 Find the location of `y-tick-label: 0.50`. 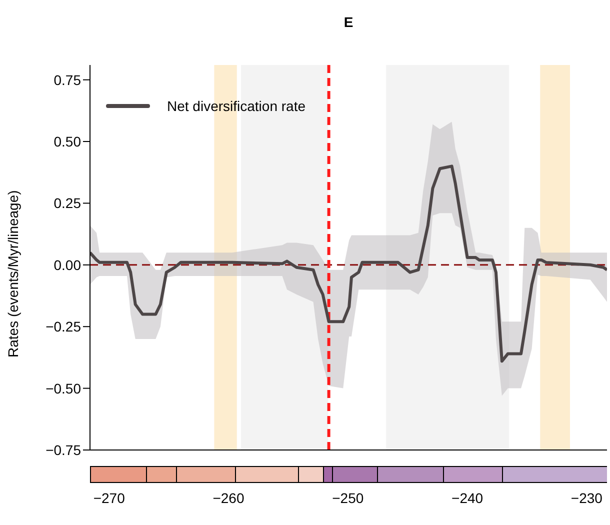

y-tick-label: 0.50 is located at coordinates (68, 141).